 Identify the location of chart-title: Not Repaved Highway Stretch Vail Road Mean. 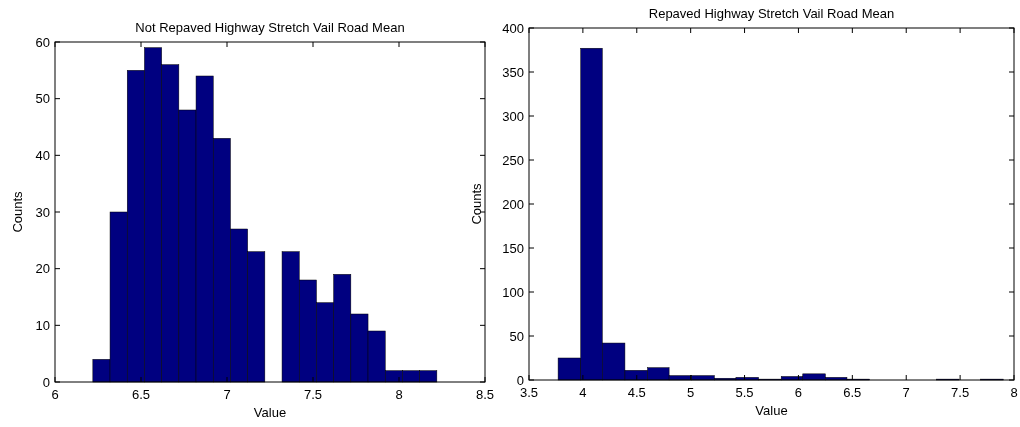
(270, 27).